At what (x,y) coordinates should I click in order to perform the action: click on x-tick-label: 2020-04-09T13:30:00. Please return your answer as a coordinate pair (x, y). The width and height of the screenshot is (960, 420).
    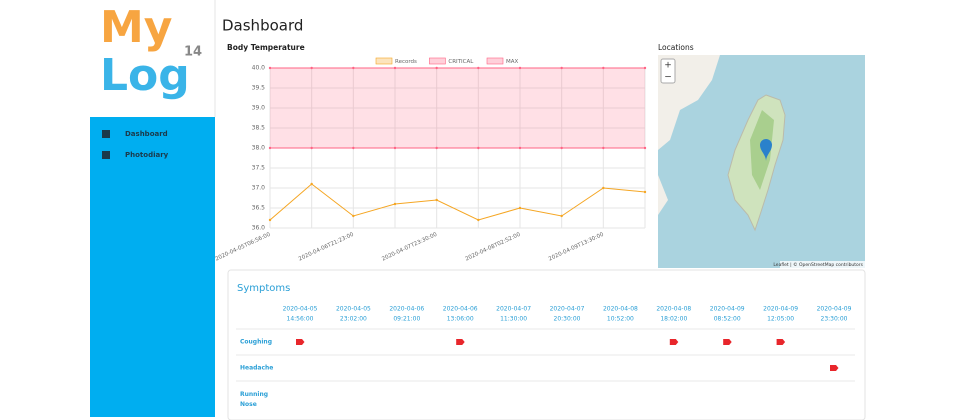
    Looking at the image, I should click on (576, 247).